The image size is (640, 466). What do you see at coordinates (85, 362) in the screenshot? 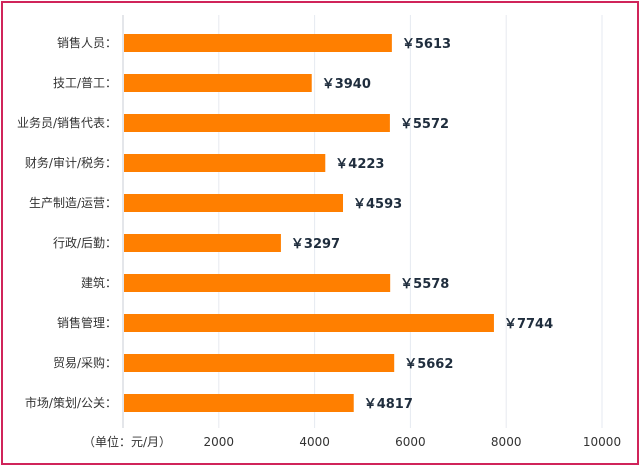
I see `category-label: 贸易/采购：` at bounding box center [85, 362].